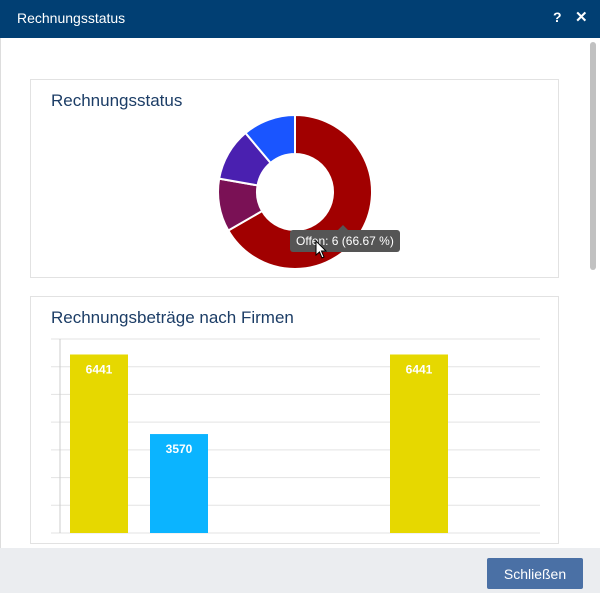 The image size is (600, 593). I want to click on dialog-footer: Schließen, so click(300, 570).